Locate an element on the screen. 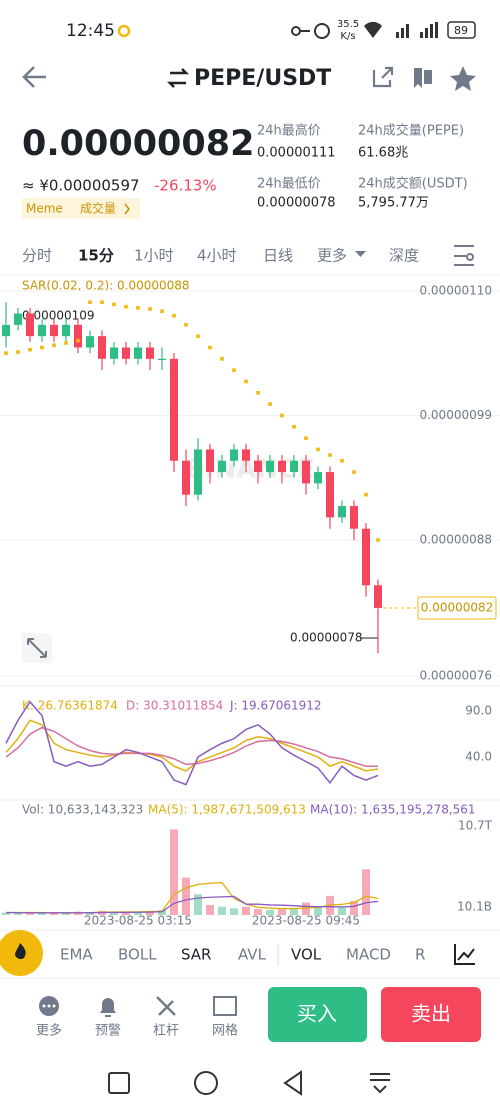 This screenshot has height=1111, width=500. legend-entry: K: 26.76361874 is located at coordinates (70, 706).